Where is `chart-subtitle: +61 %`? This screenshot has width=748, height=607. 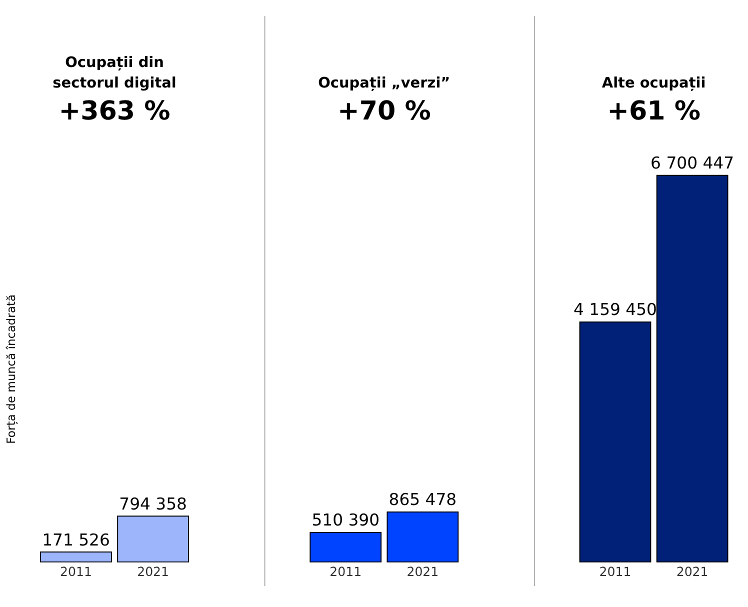 chart-subtitle: +61 % is located at coordinates (653, 111).